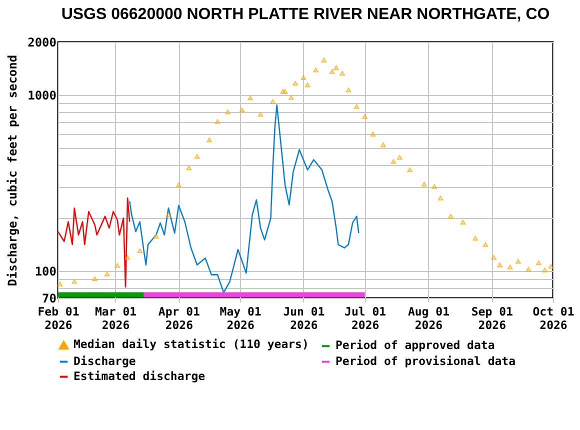 The height and width of the screenshot is (430, 580). I want to click on x-tick-label: Aug 01 2026, so click(429, 318).